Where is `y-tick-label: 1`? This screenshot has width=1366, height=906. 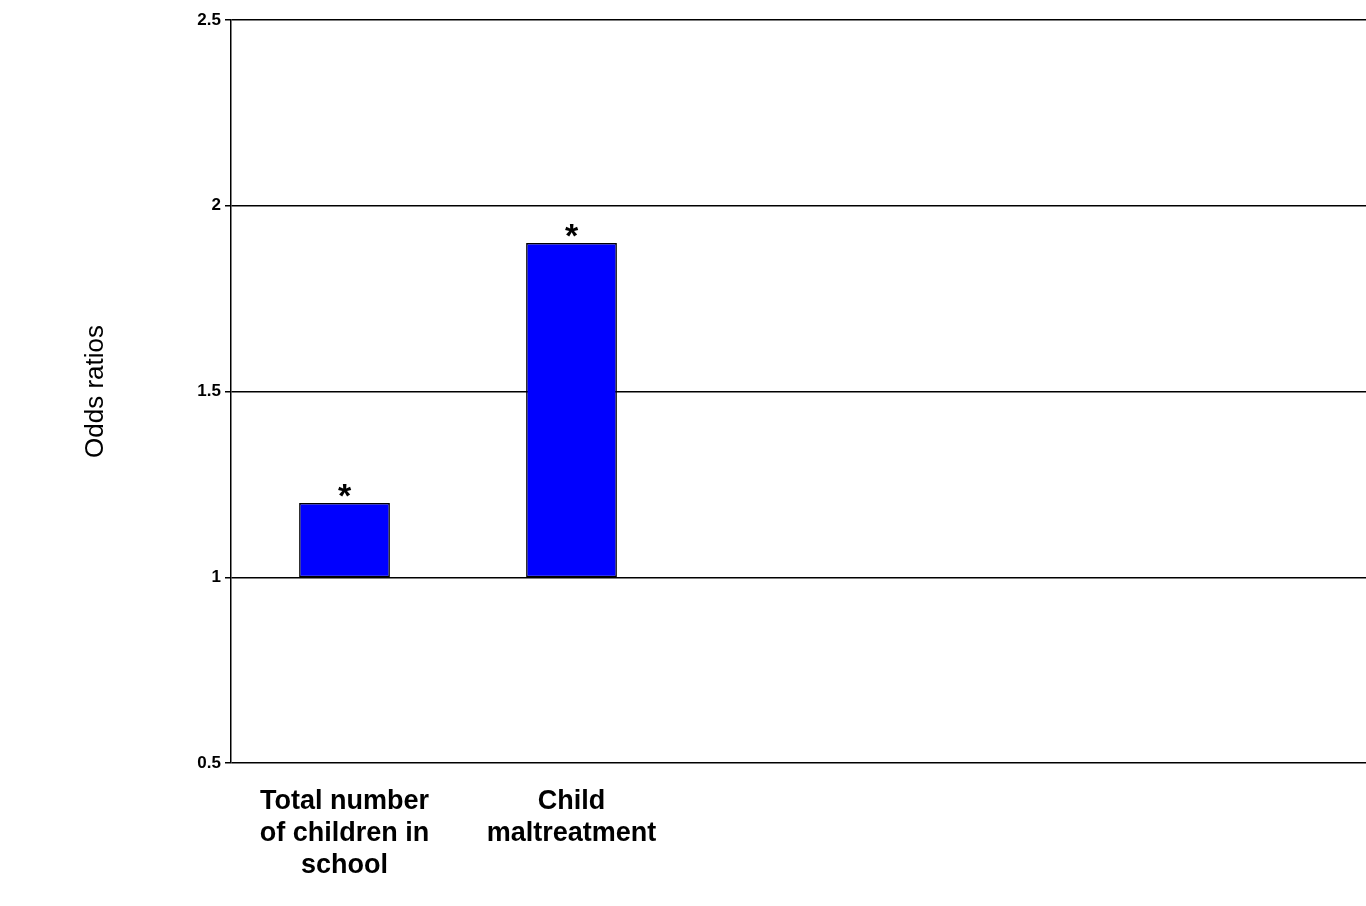
y-tick-label: 1 is located at coordinates (216, 576).